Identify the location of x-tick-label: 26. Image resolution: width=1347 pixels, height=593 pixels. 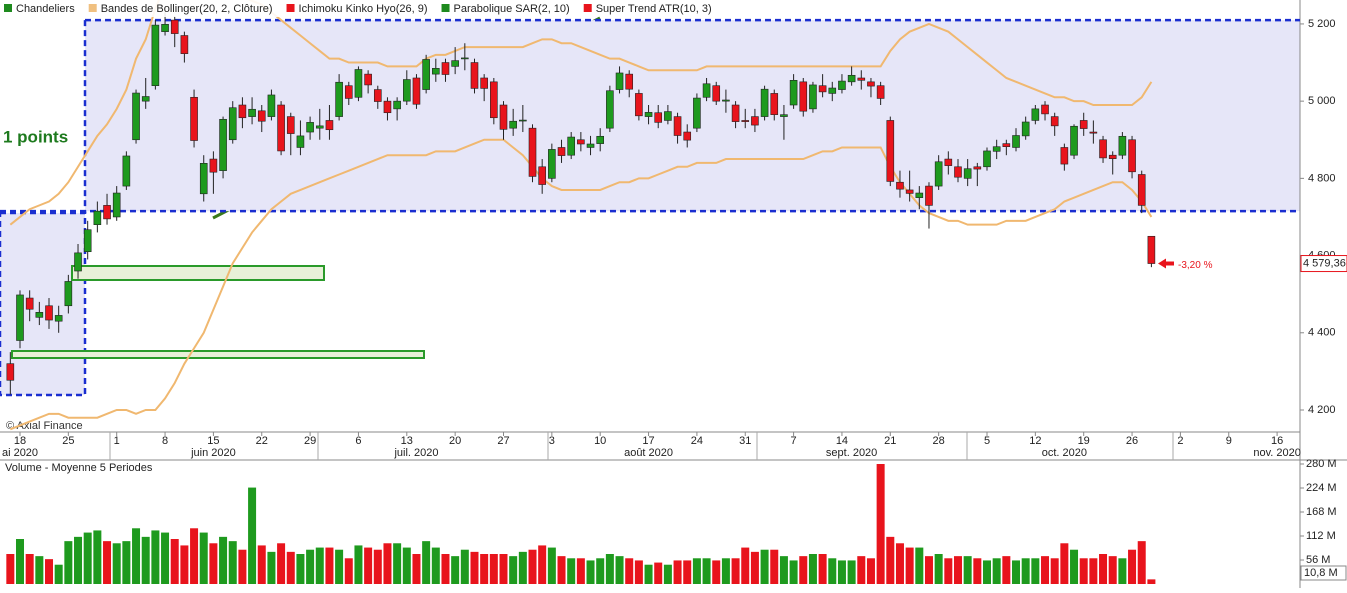
(1132, 441).